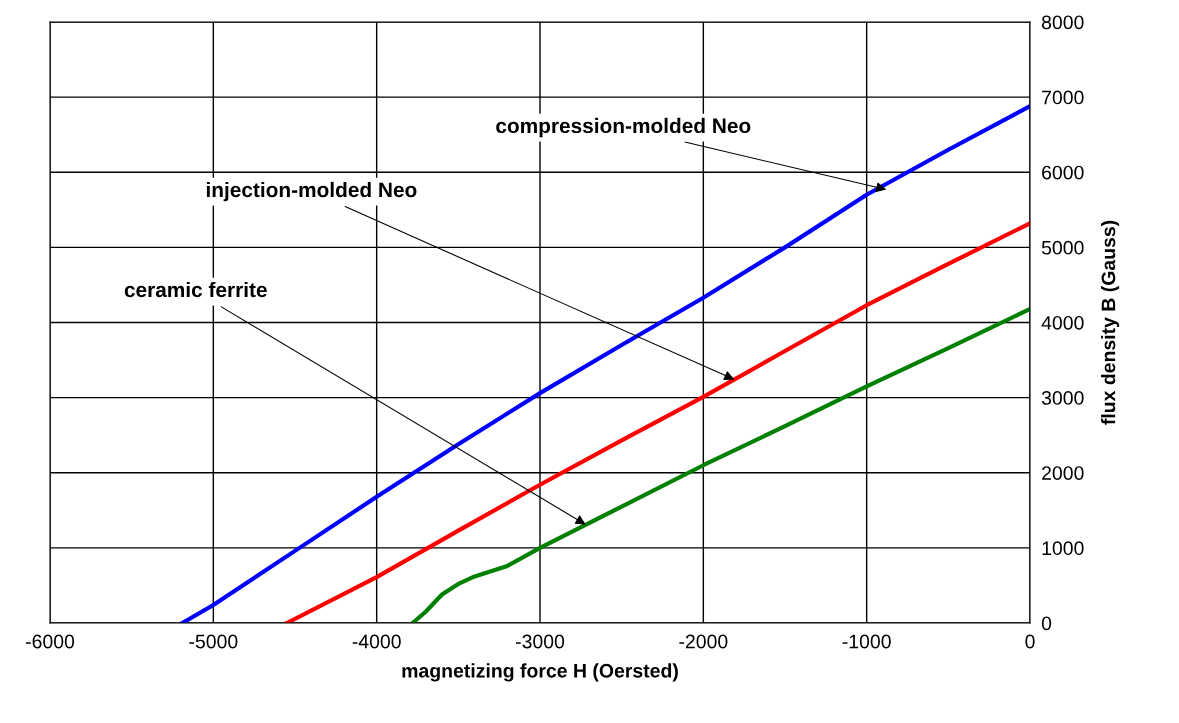  I want to click on y-tick-label: 0, so click(1046, 623).